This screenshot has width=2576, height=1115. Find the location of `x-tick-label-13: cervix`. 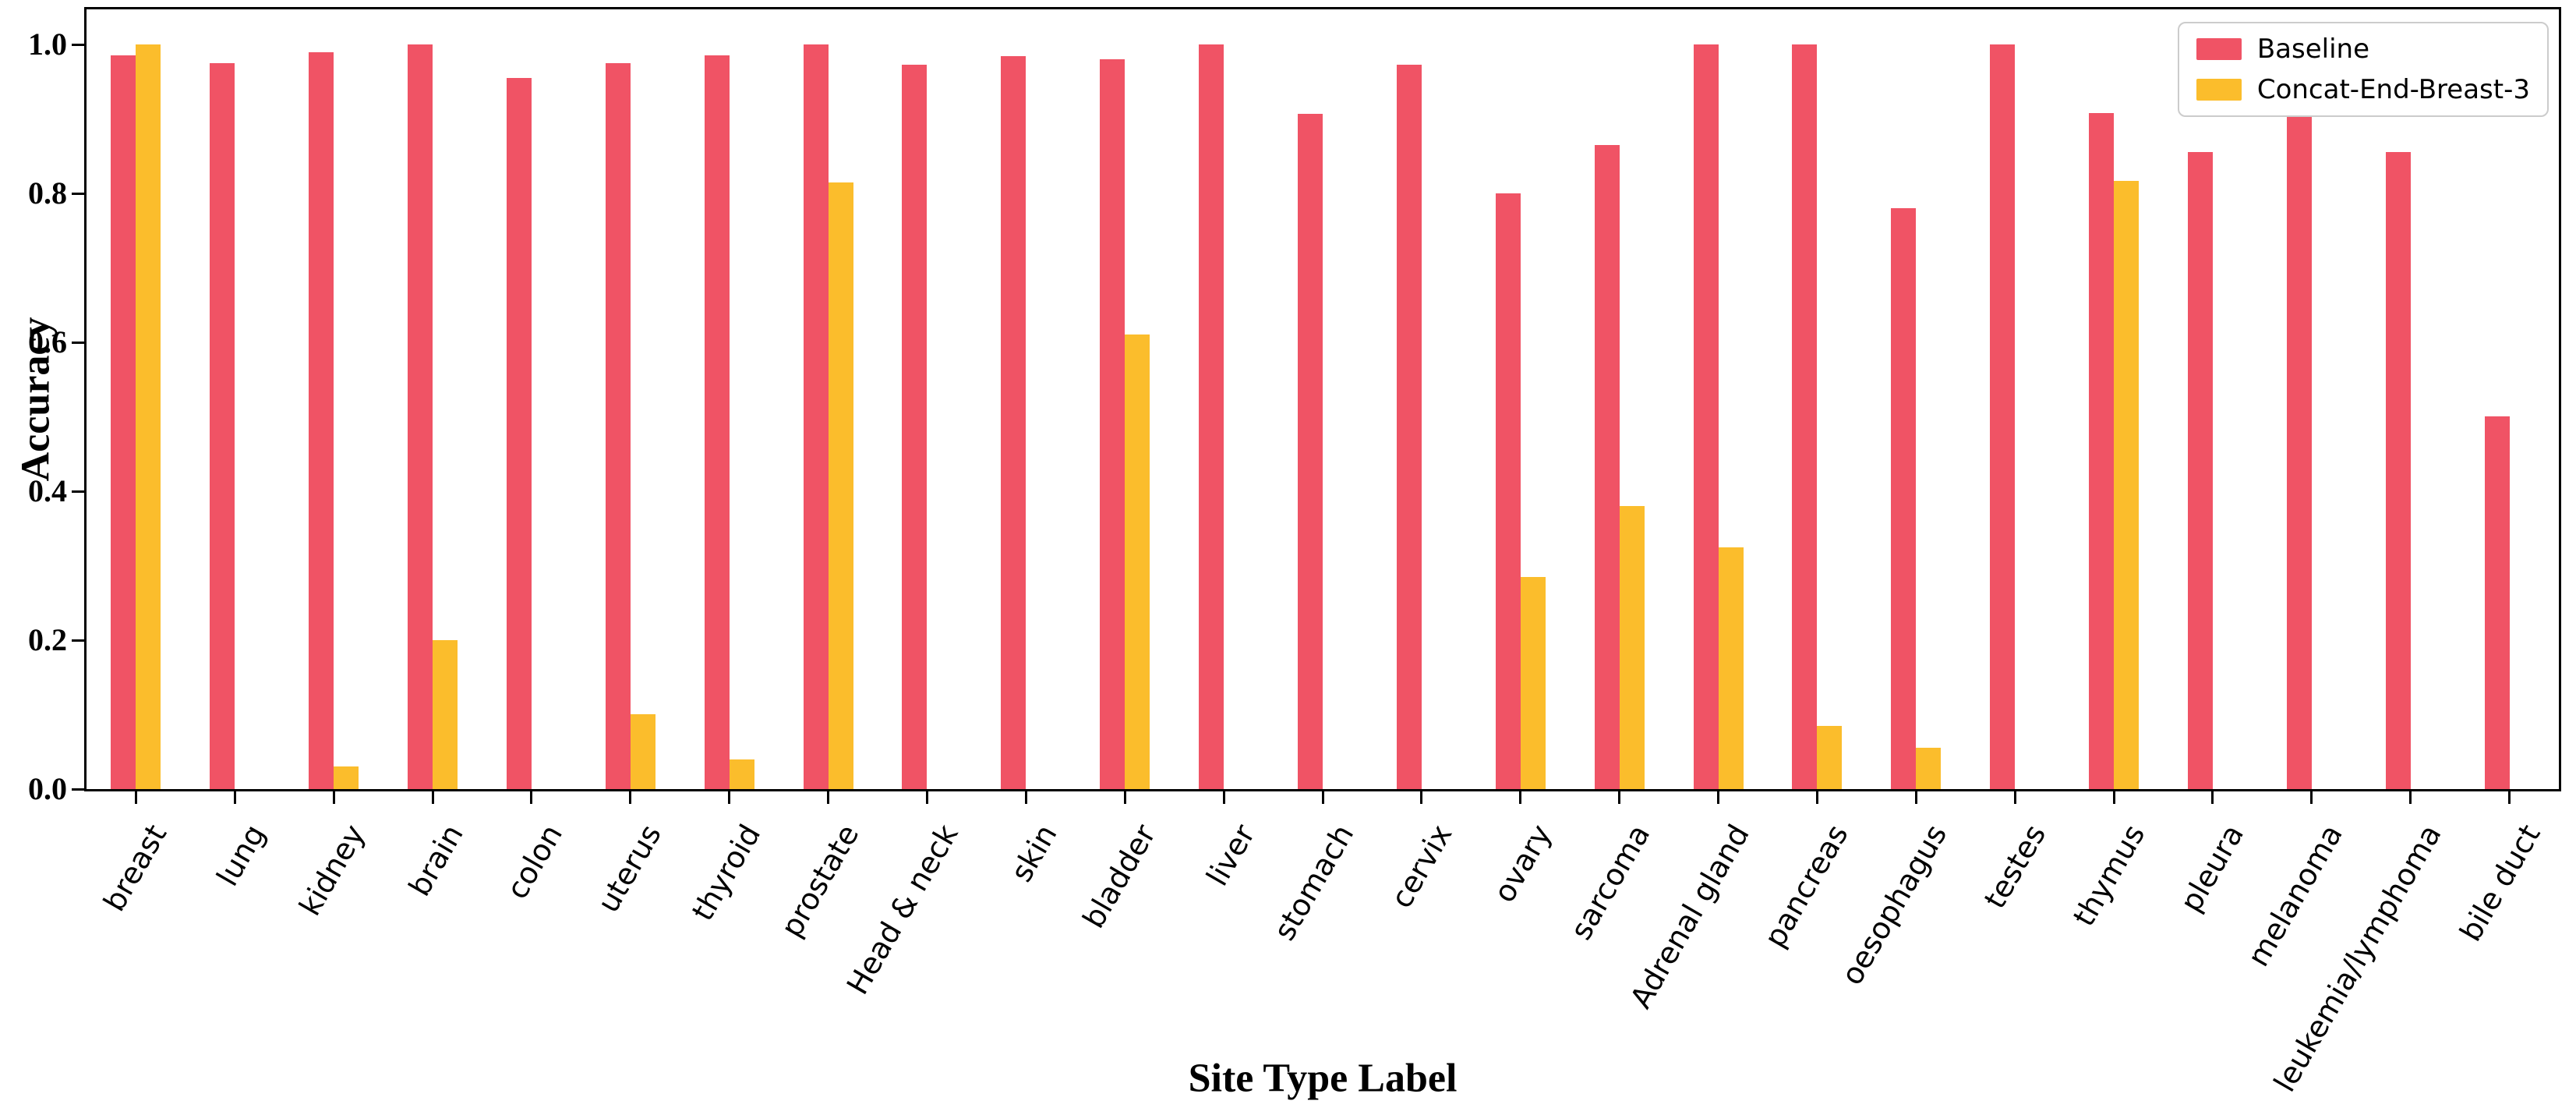

x-tick-label-13: cervix is located at coordinates (1421, 866).